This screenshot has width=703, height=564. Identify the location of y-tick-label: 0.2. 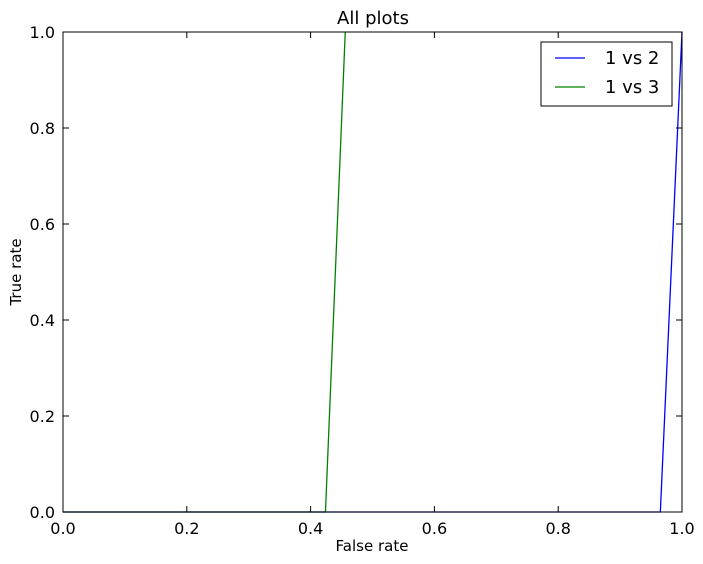
(42, 416).